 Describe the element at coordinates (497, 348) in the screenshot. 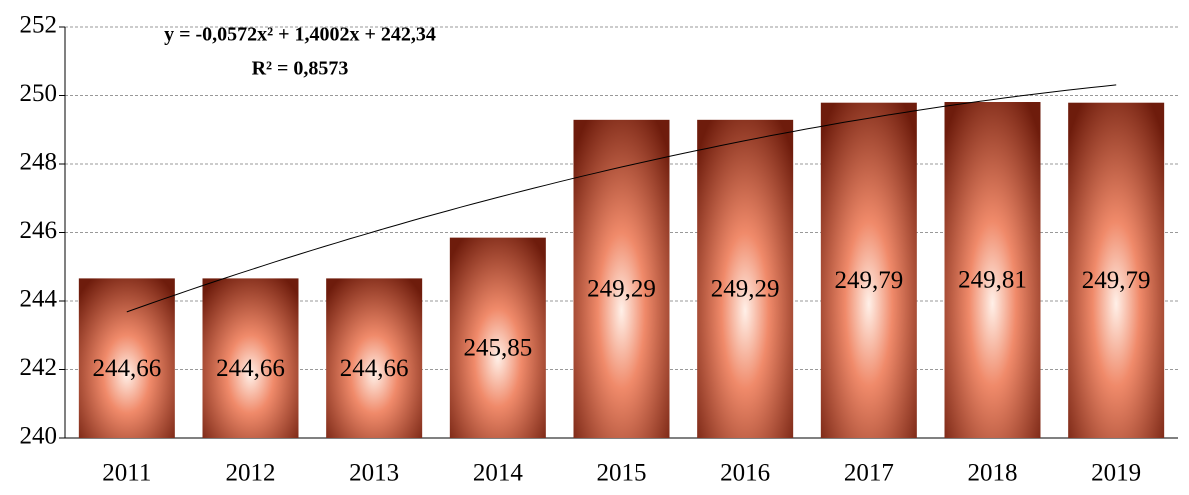

I see `value-label: 245,85` at that location.